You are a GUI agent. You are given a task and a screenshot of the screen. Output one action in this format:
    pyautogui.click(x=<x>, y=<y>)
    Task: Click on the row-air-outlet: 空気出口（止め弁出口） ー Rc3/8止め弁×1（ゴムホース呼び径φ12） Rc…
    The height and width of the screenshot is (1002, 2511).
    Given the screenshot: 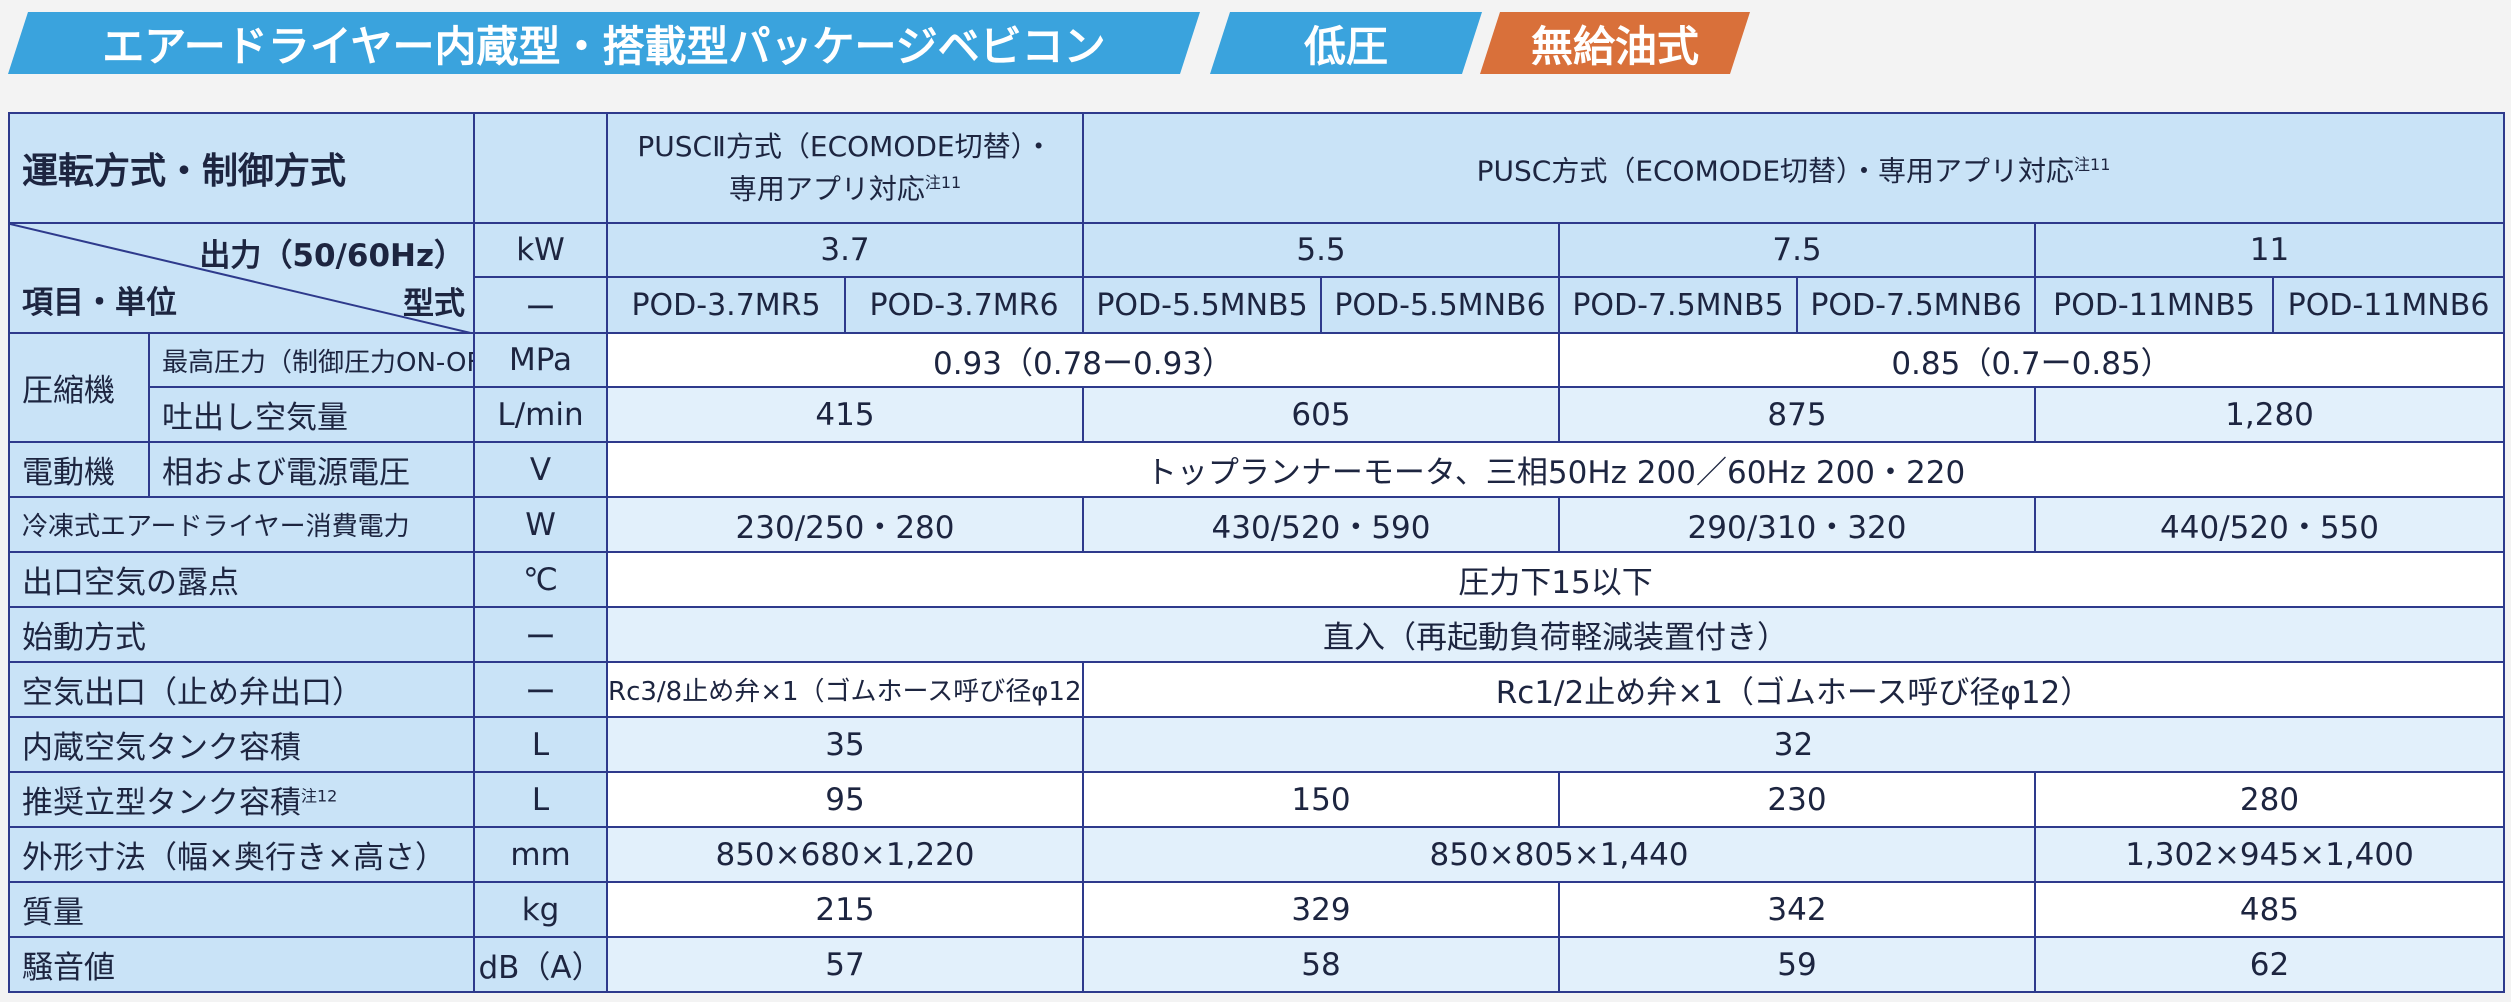 What is the action you would take?
    pyautogui.click(x=1256, y=689)
    